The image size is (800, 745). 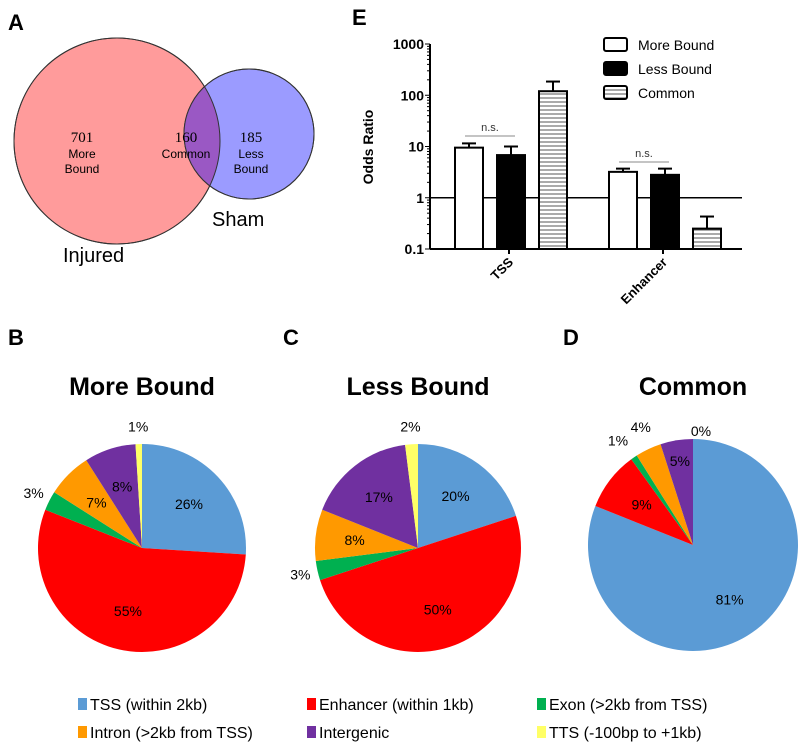 I want to click on legend-swatch-more-bound, so click(x=615, y=44).